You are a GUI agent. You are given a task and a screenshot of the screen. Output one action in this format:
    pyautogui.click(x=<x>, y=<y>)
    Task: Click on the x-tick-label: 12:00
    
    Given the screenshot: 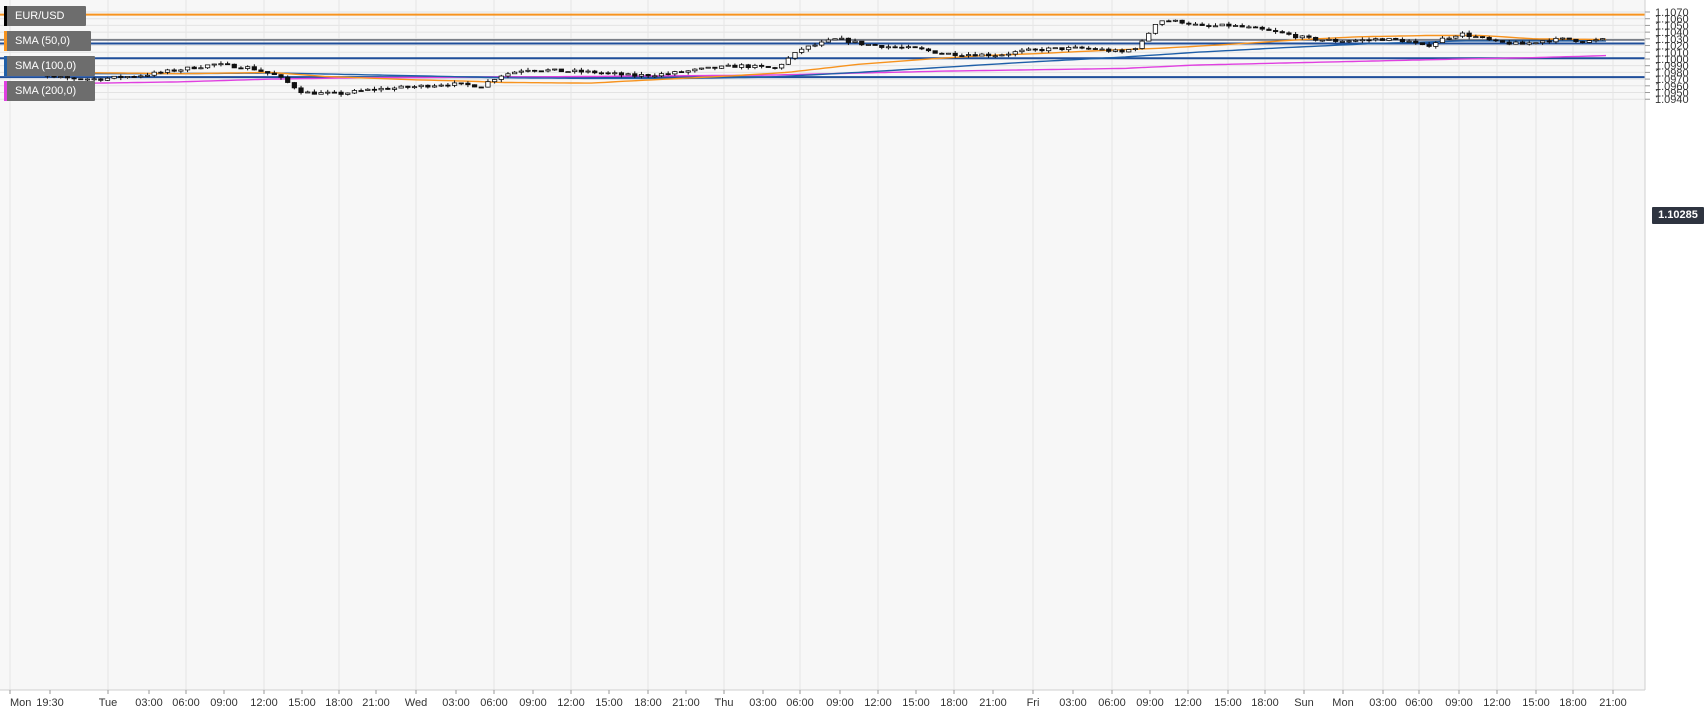 What is the action you would take?
    pyautogui.click(x=571, y=703)
    